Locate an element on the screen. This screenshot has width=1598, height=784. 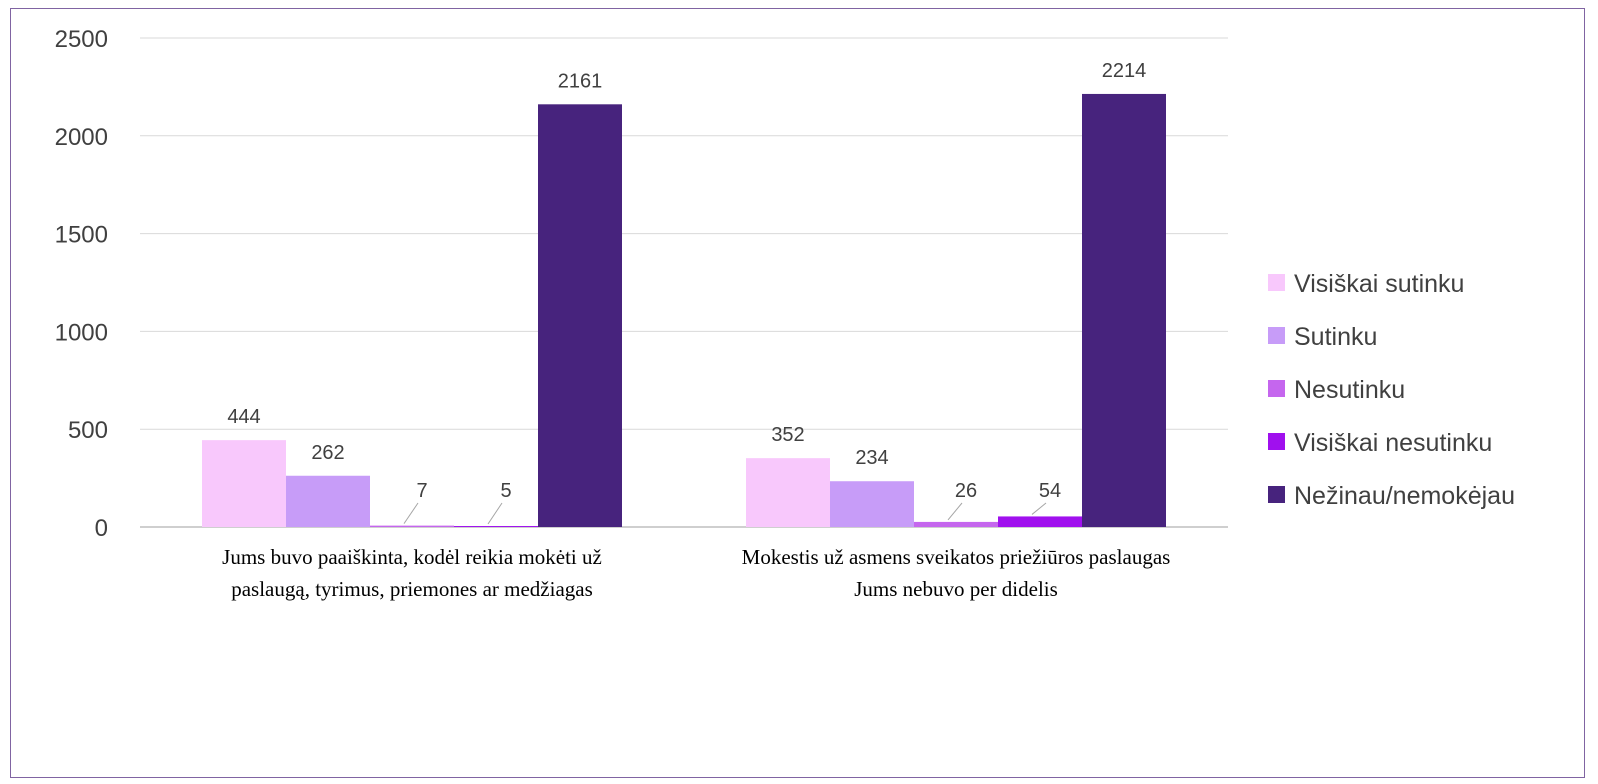
data-label: 2161 is located at coordinates (580, 81).